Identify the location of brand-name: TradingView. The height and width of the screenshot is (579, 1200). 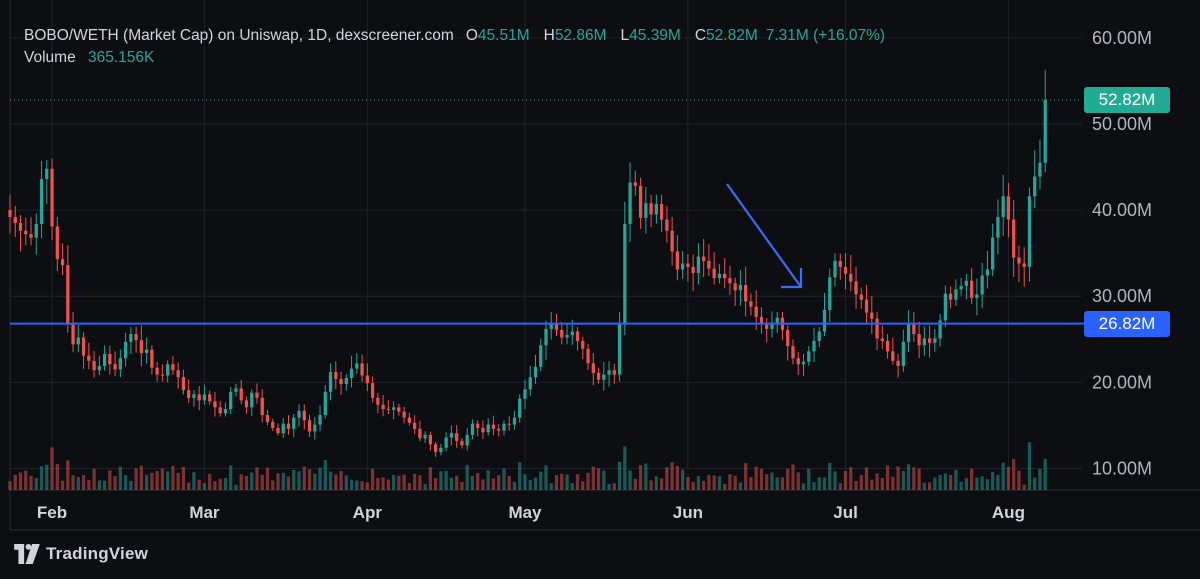
(97, 553).